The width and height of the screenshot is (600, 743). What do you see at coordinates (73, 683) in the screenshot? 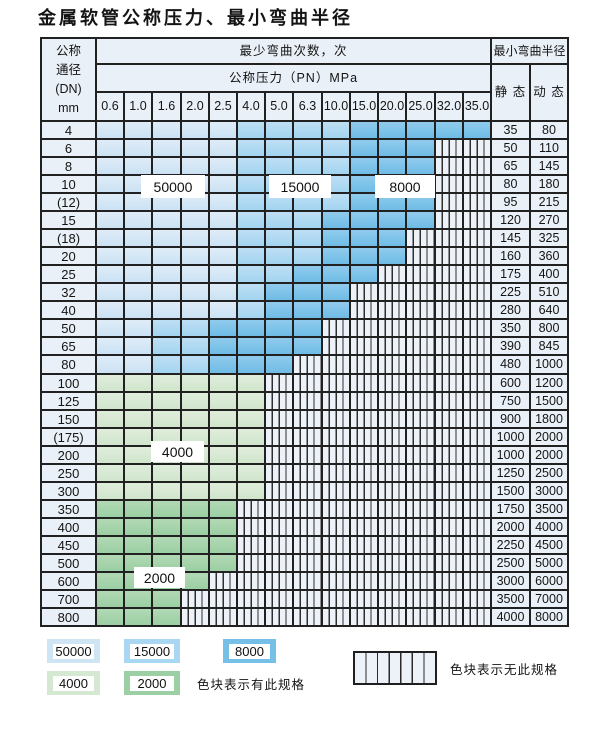
I see `legend-swatch-label: 4000` at bounding box center [73, 683].